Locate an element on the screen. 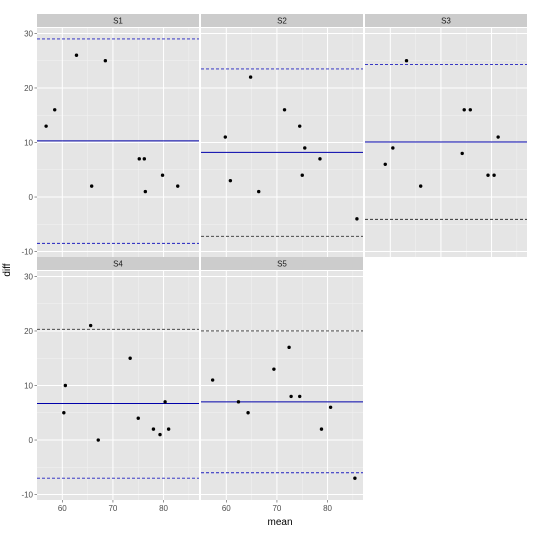  facet-strip-label: S5 is located at coordinates (282, 264).